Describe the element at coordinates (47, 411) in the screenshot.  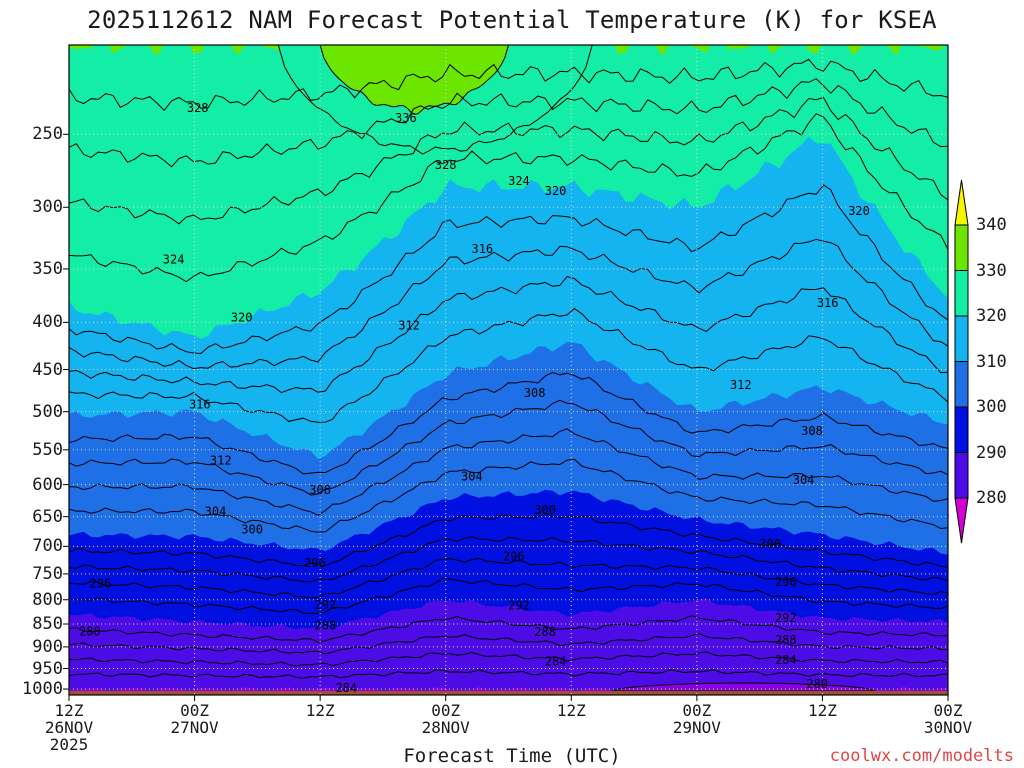
I see `y-tick-label: 500` at that location.